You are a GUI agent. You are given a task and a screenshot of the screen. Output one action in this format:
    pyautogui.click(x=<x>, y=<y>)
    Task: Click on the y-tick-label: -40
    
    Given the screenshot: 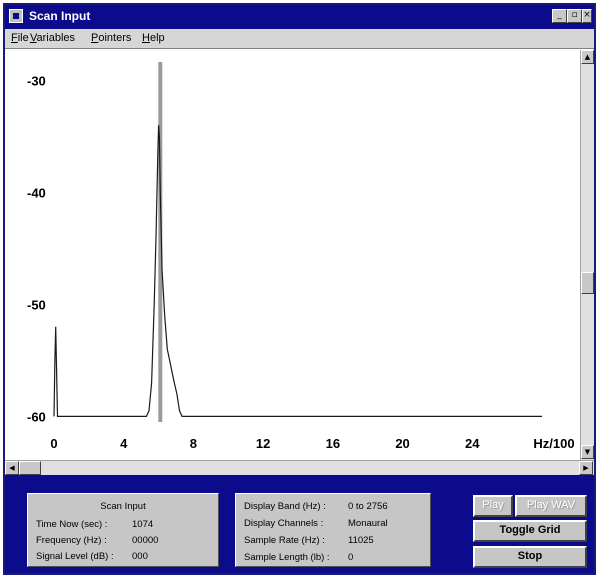 What is the action you would take?
    pyautogui.click(x=36, y=192)
    